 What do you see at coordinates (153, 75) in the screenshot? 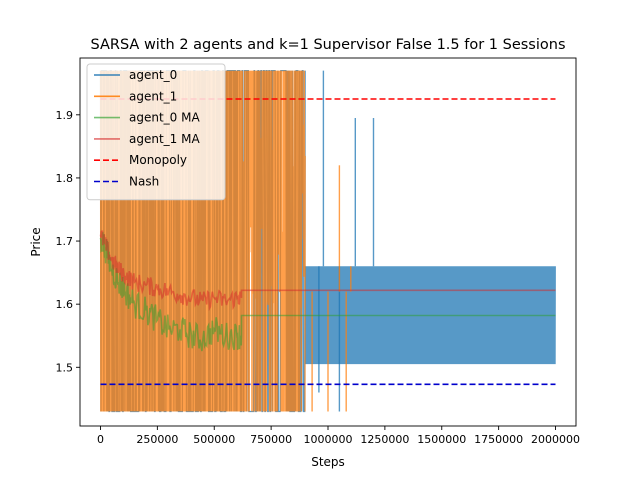
I see `legend-label: agent_0` at bounding box center [153, 75].